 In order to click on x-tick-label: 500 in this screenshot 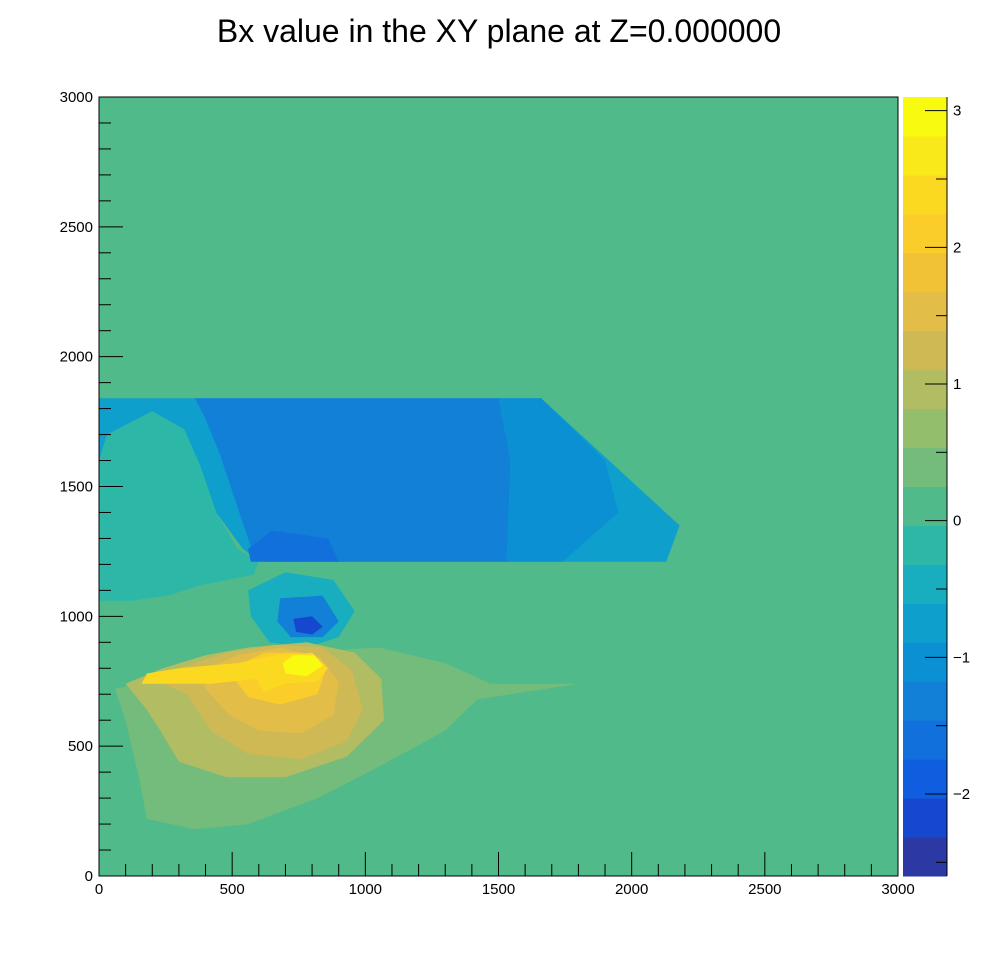, I will do `click(232, 889)`.